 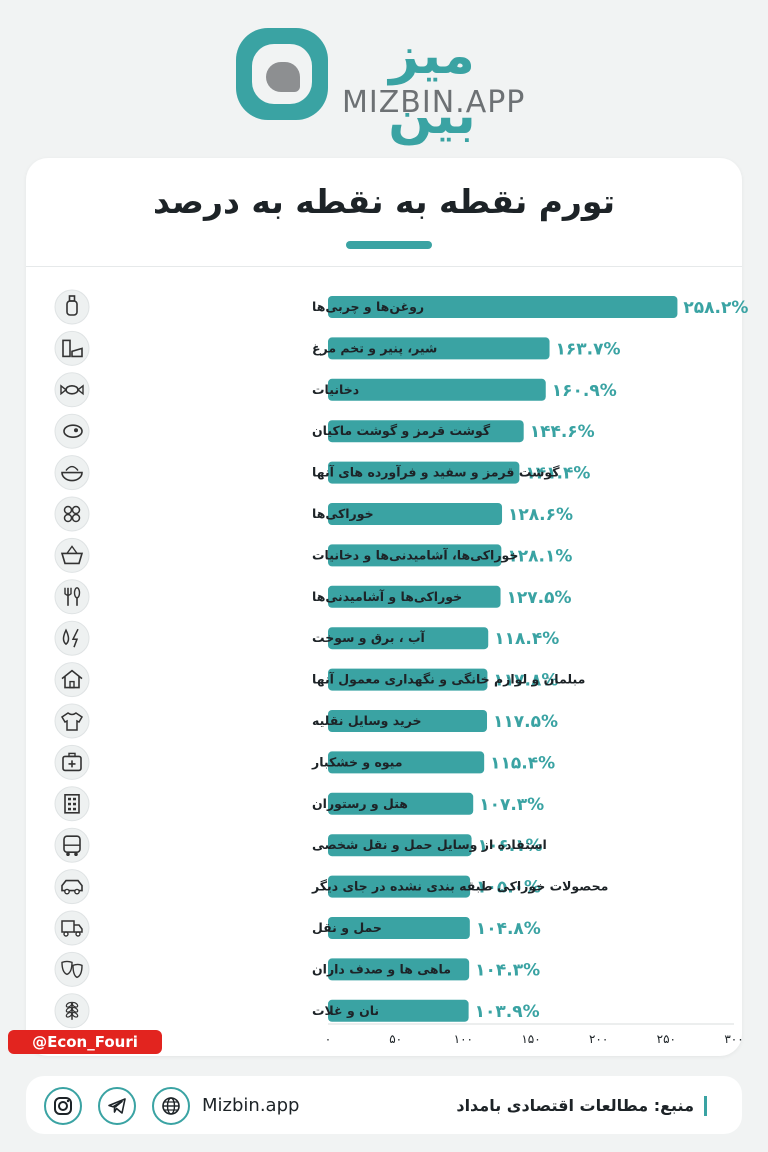 What do you see at coordinates (72, 762) in the screenshot?
I see `first-aid-icon` at bounding box center [72, 762].